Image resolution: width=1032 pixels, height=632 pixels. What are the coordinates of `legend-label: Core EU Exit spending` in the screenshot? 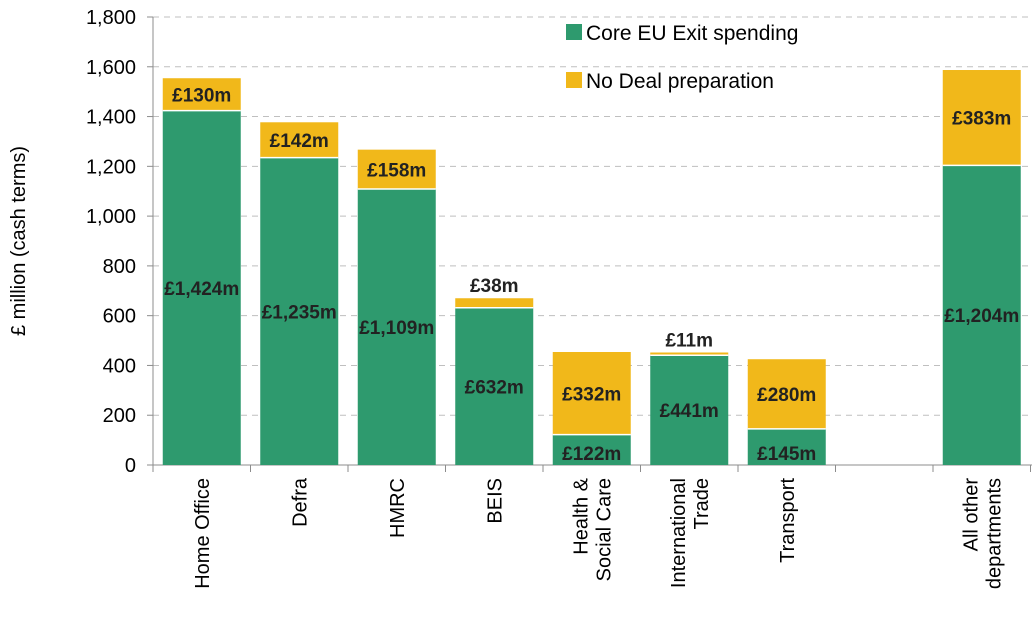 It's located at (692, 33).